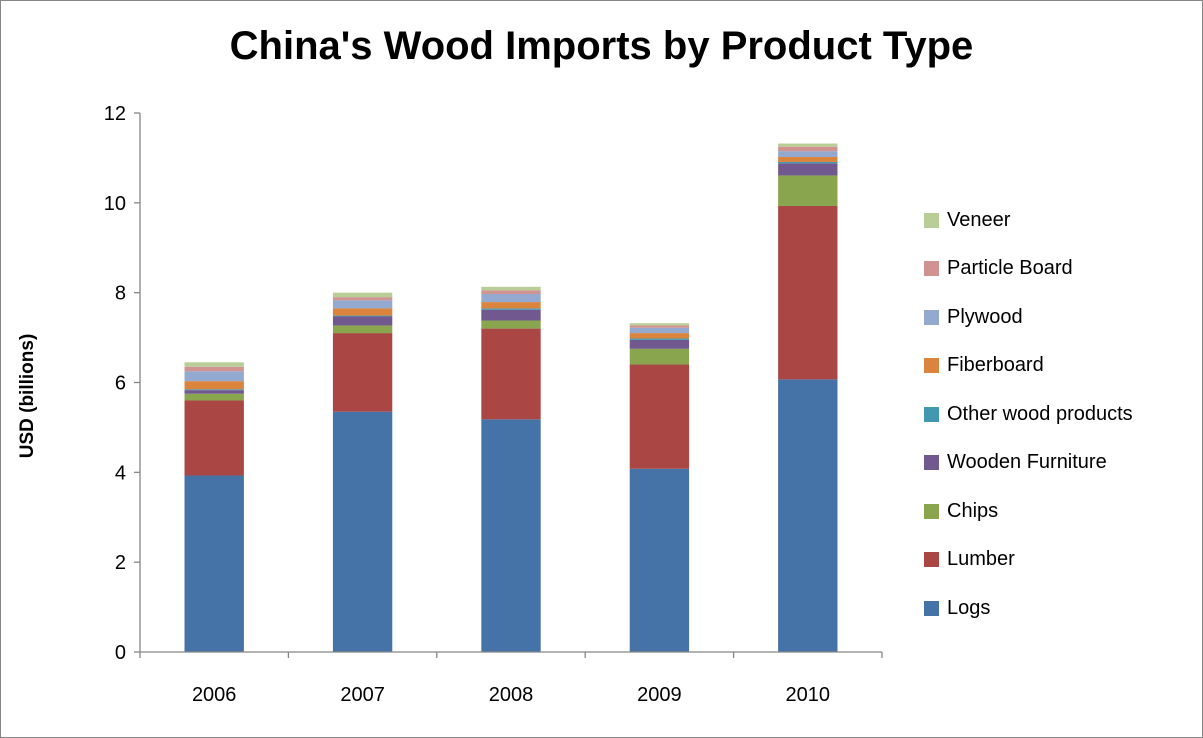 This screenshot has width=1203, height=738. What do you see at coordinates (120, 563) in the screenshot?
I see `y-tick-label: 2` at bounding box center [120, 563].